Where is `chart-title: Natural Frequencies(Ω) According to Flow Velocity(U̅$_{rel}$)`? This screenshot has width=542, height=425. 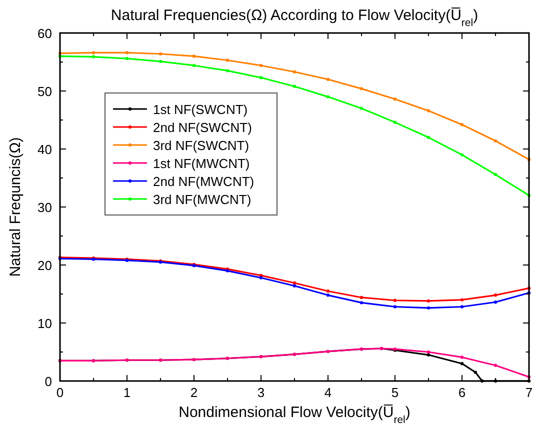
chart-title: Natural Frequencies(Ω) According to Flow Velocity(U̅$_{rel}$) is located at coordinates (294, 18).